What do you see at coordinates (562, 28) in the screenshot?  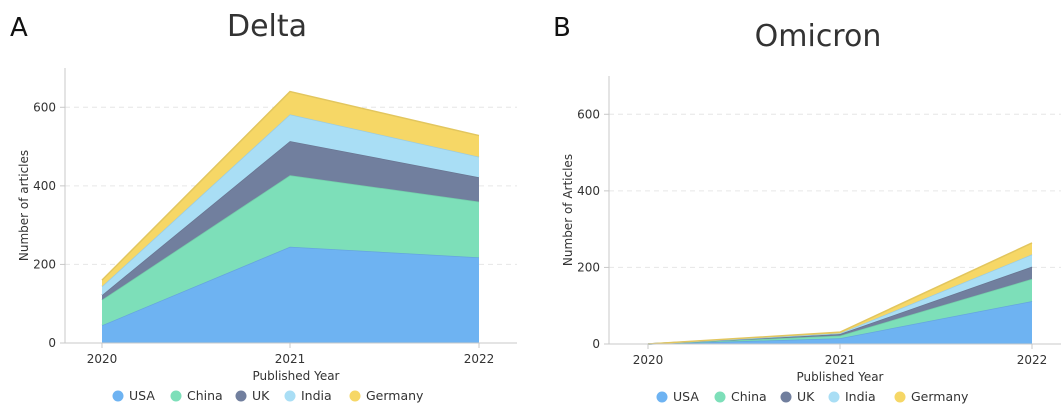 I see `panel-label: B` at bounding box center [562, 28].